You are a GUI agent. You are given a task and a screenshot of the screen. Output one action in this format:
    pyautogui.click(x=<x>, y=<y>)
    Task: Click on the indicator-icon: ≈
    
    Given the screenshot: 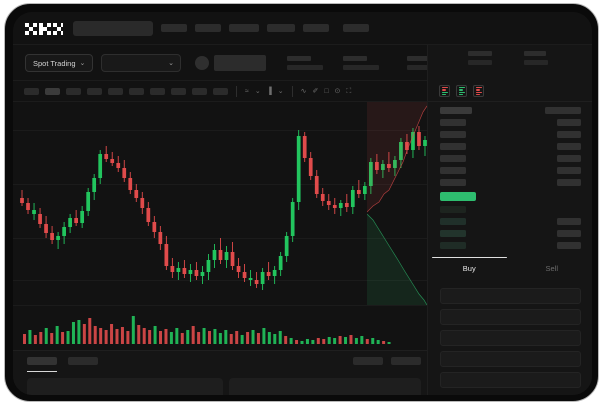 What is the action you would take?
    pyautogui.click(x=247, y=91)
    